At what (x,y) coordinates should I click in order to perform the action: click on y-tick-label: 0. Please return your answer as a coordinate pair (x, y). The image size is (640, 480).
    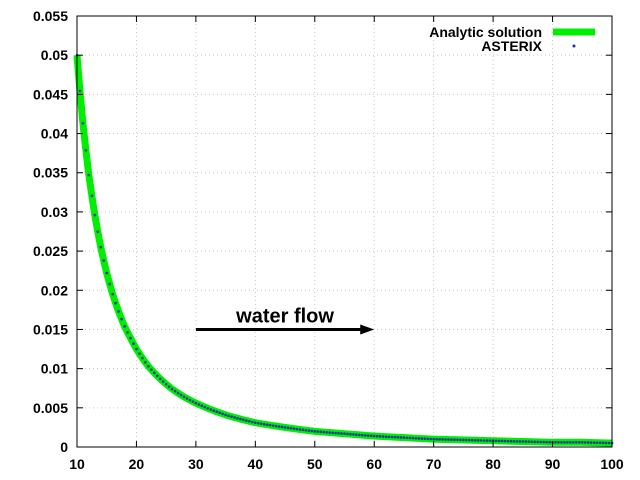
    Looking at the image, I should click on (64, 447).